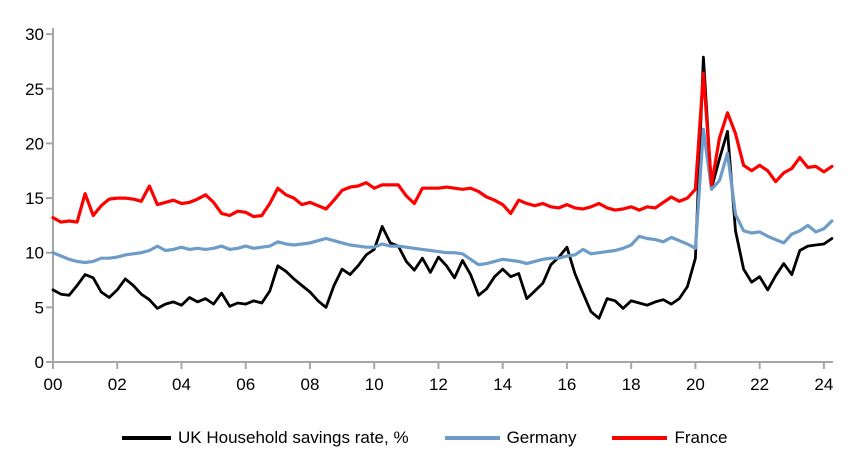 This screenshot has height=476, width=852. What do you see at coordinates (541, 437) in the screenshot?
I see `germany-legend-label: Germany` at bounding box center [541, 437].